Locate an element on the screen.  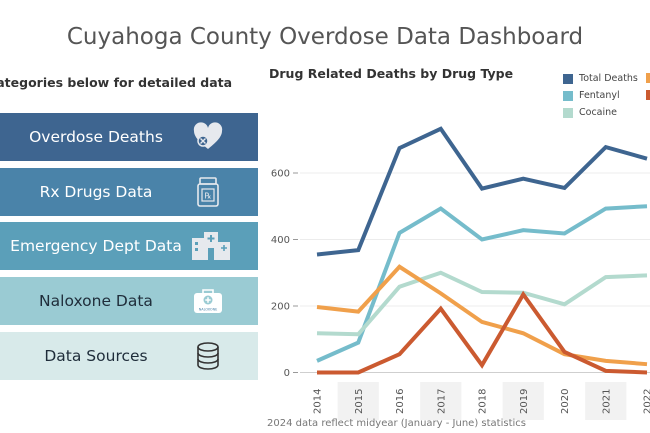
legend-item-other-partial is located at coordinates (648, 95).